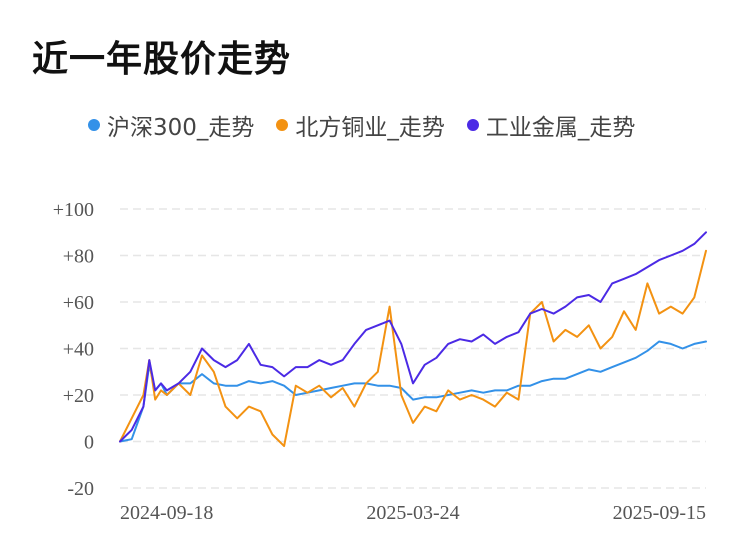 Image resolution: width=750 pixels, height=558 pixels. I want to click on x-tick-label: 2025-09-15, so click(659, 513).